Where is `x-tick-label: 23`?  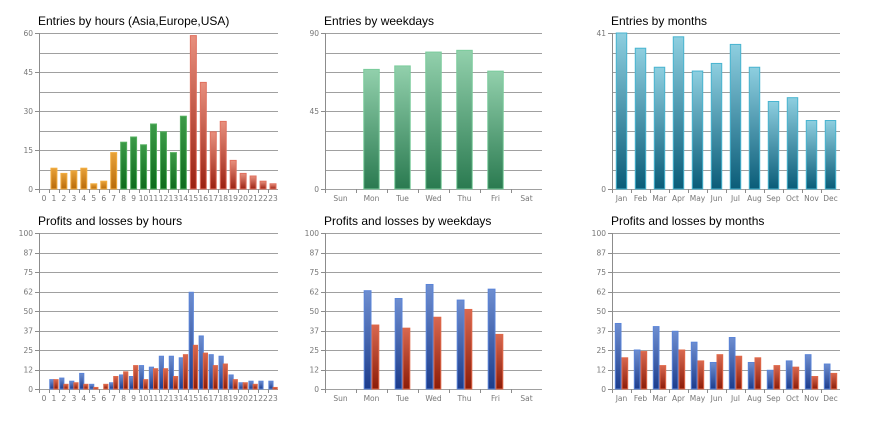
x-tick-label: 23 is located at coordinates (273, 398).